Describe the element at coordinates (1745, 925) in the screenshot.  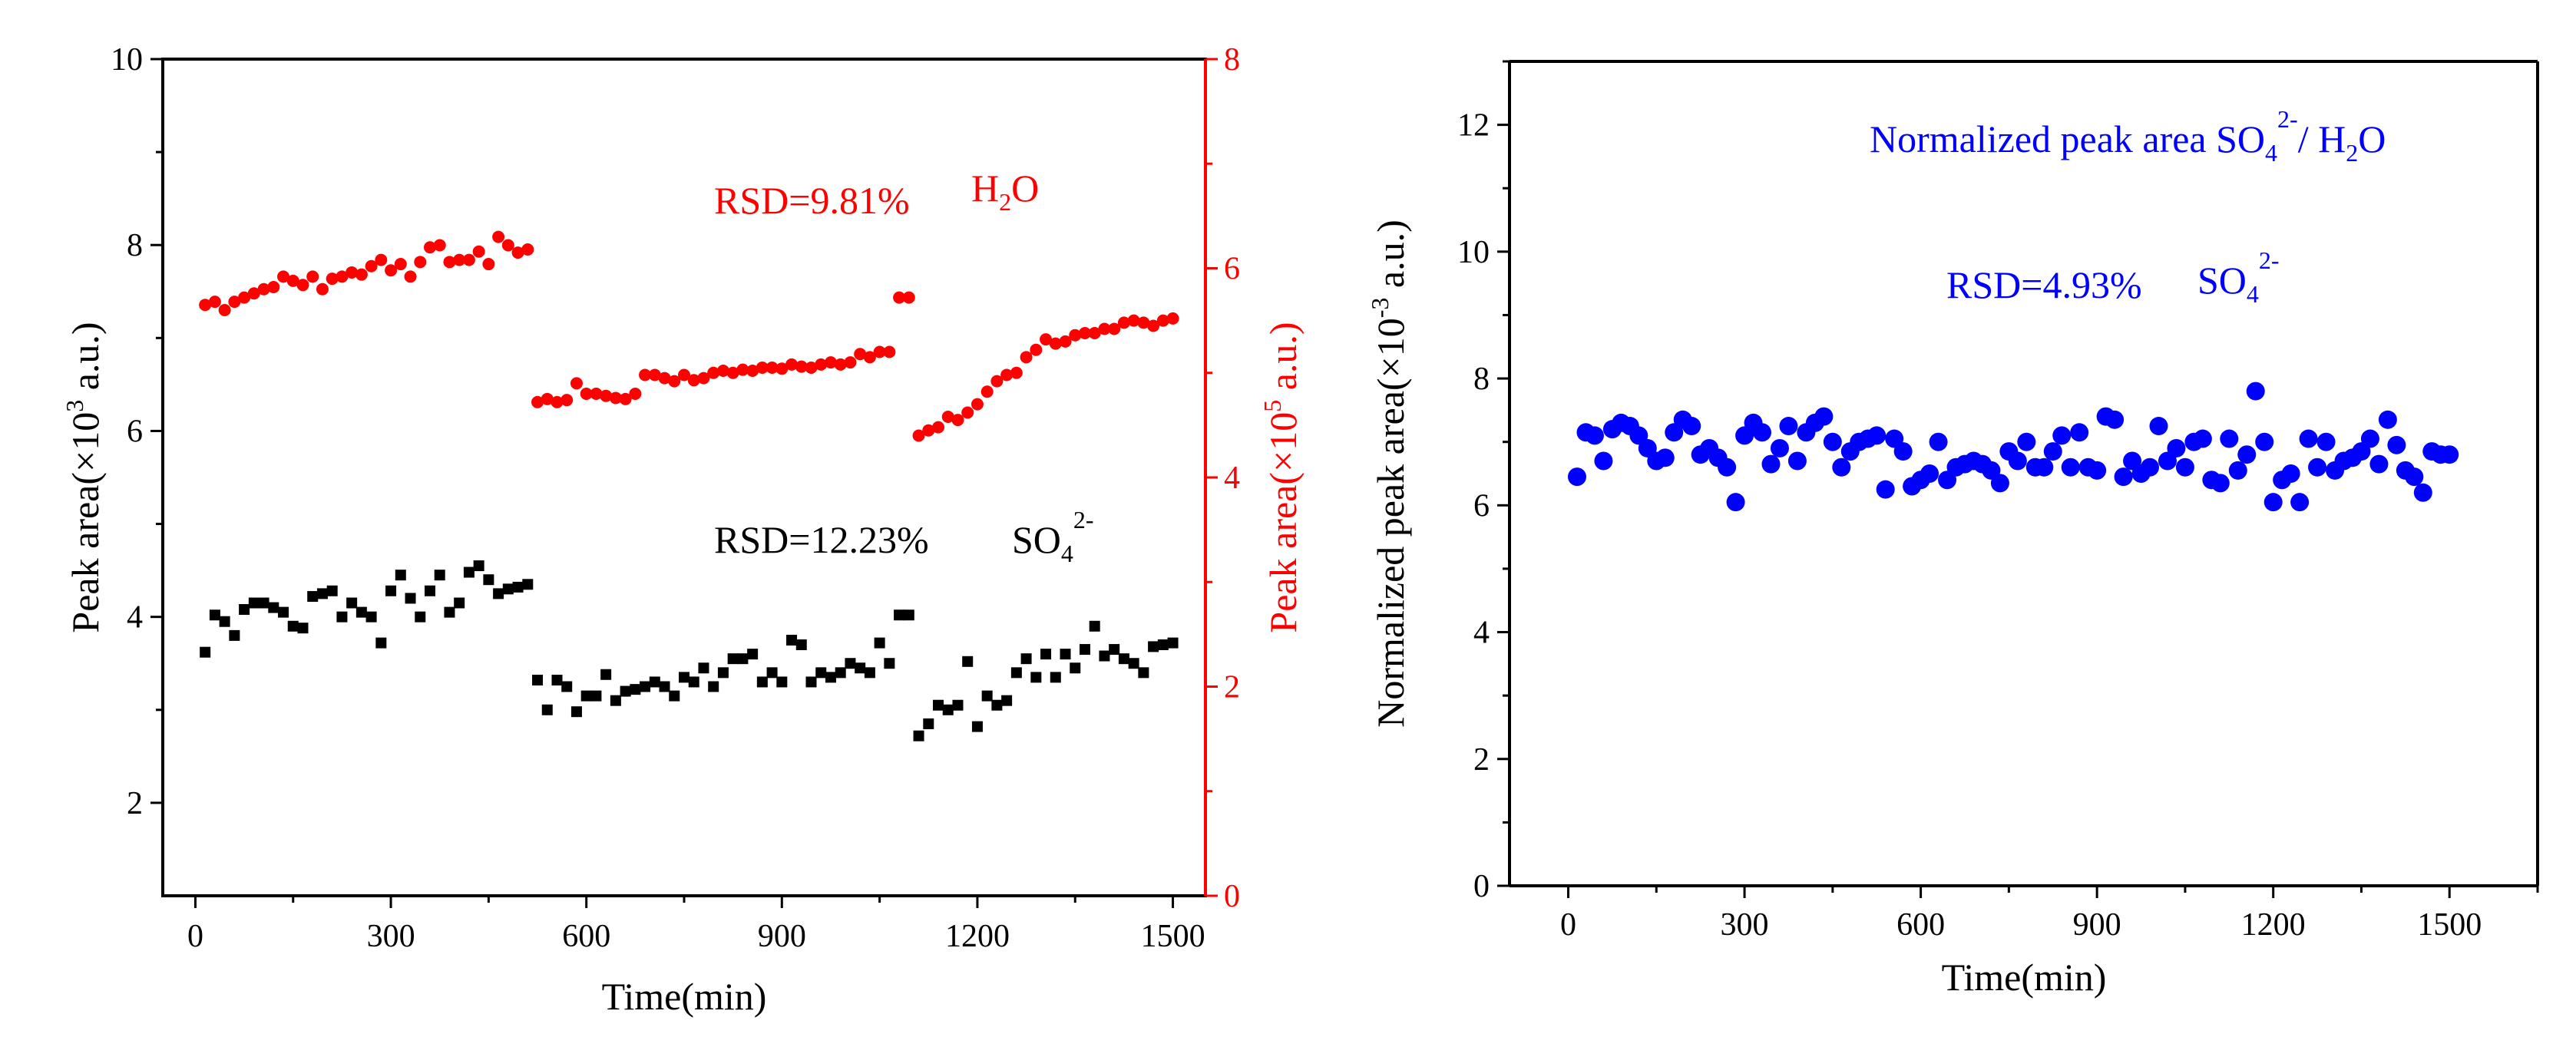
I see `right-x-tick-label: 300` at that location.